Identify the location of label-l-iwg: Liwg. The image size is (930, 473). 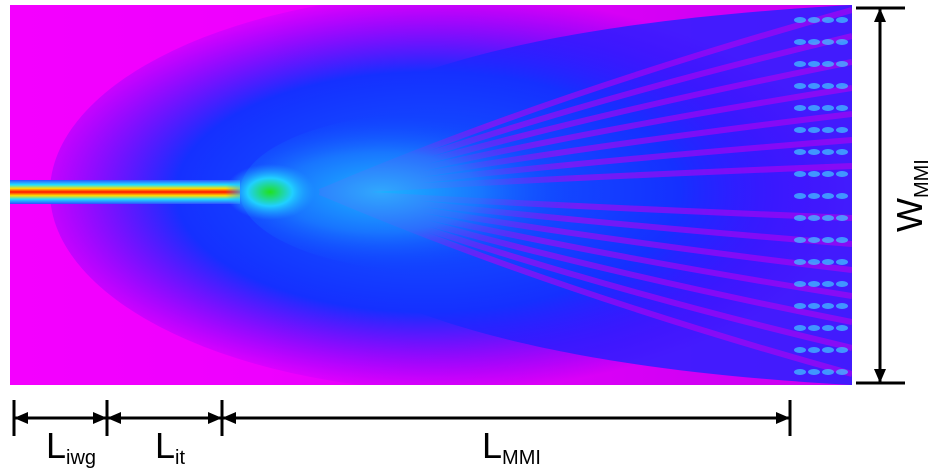
(71, 447).